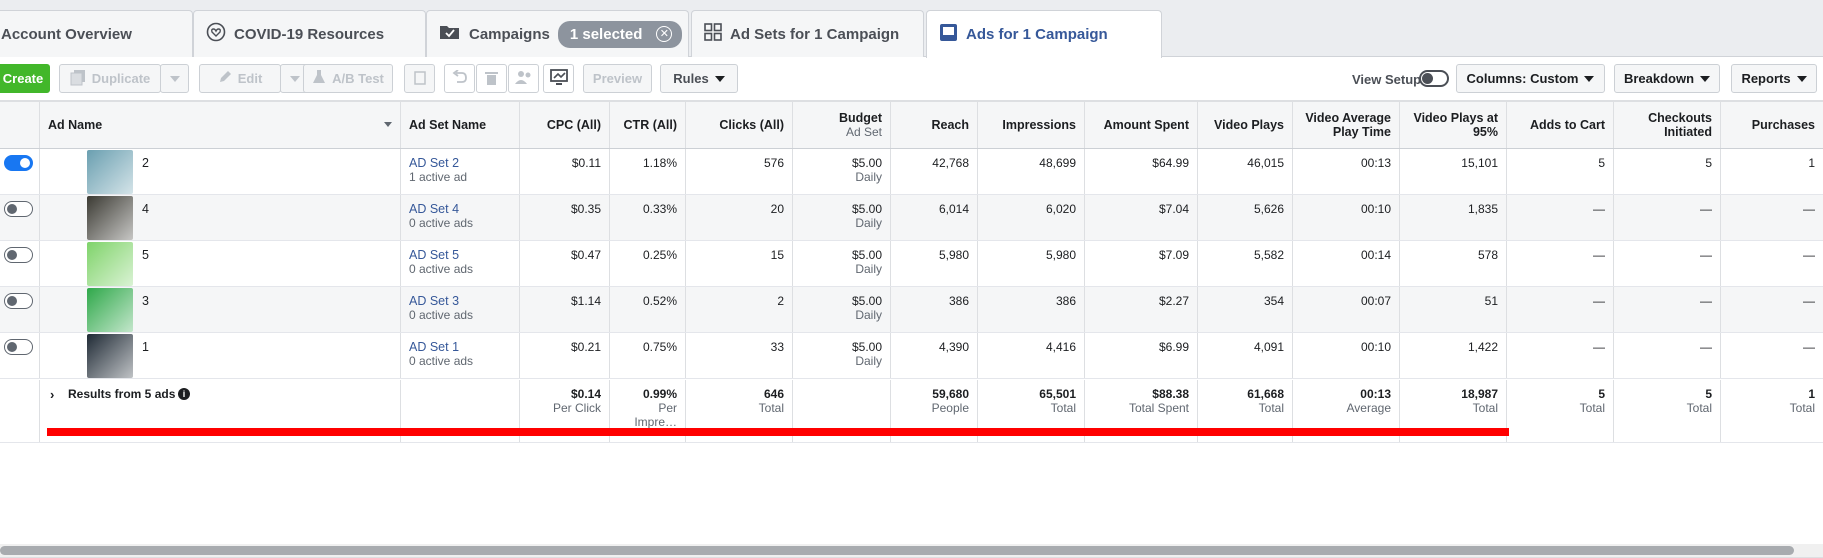  I want to click on cart-cell: 5, so click(1560, 171).